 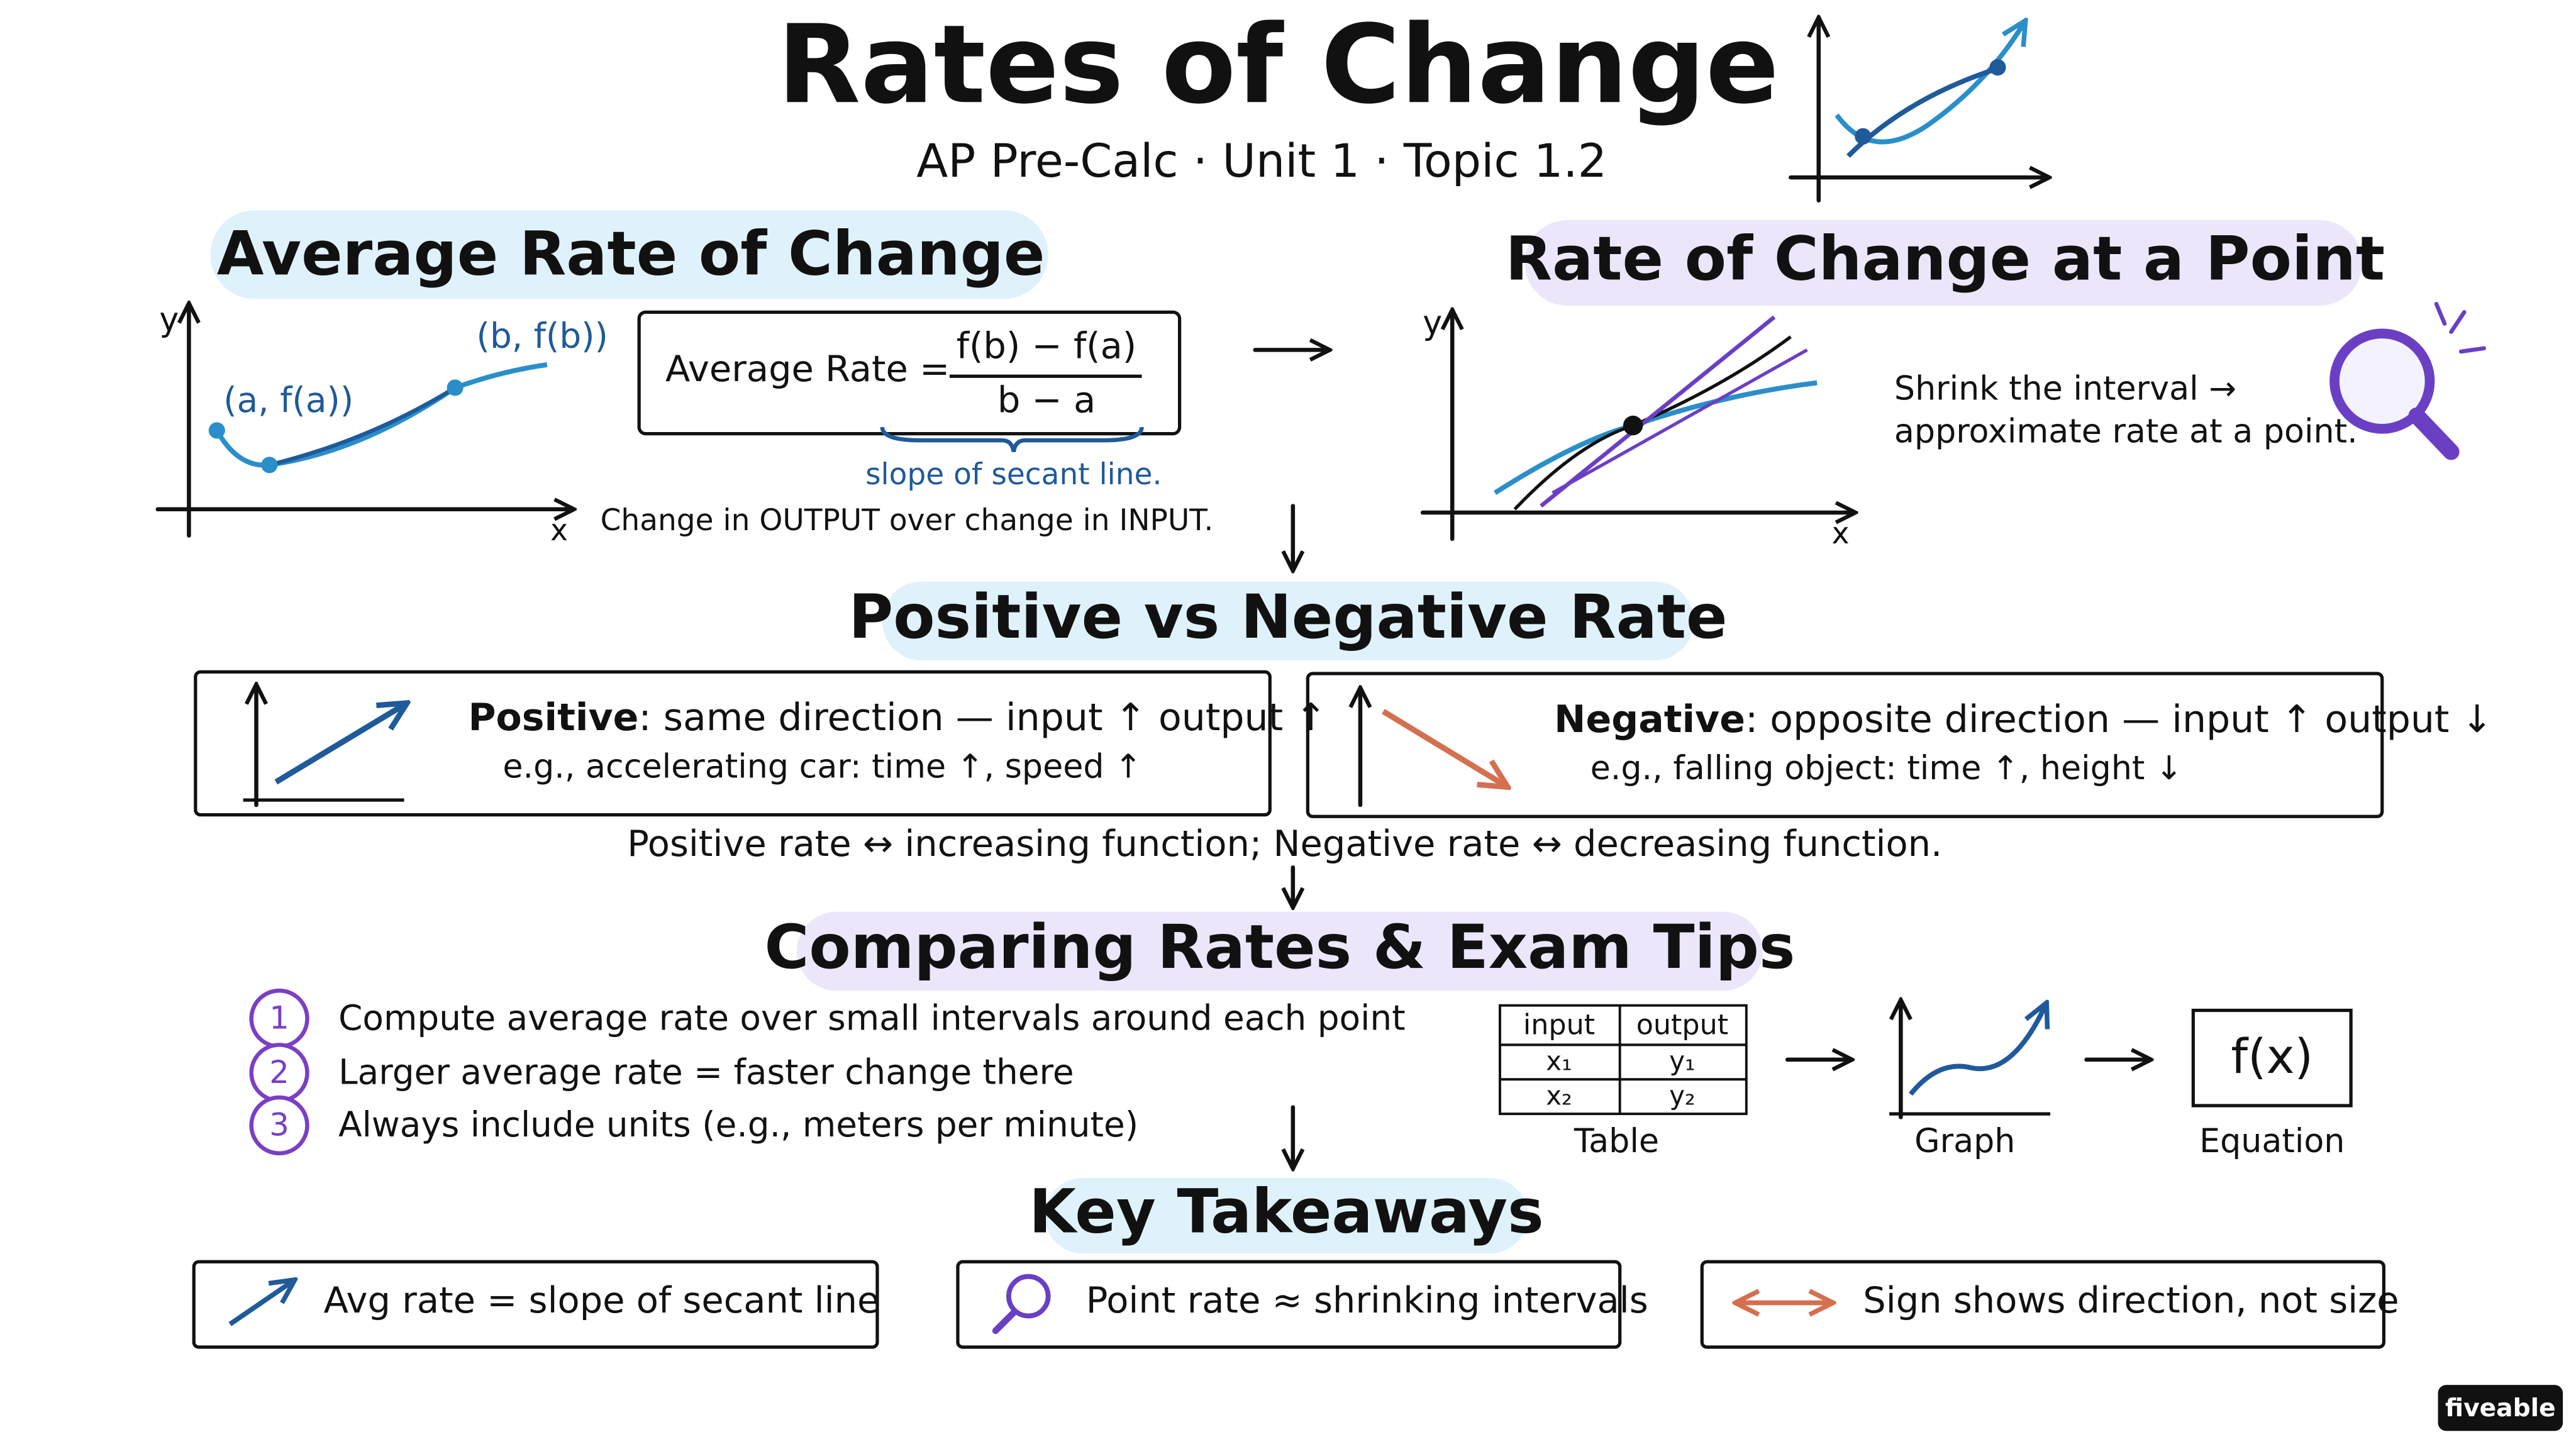 What do you see at coordinates (1012, 439) in the screenshot?
I see `brace` at bounding box center [1012, 439].